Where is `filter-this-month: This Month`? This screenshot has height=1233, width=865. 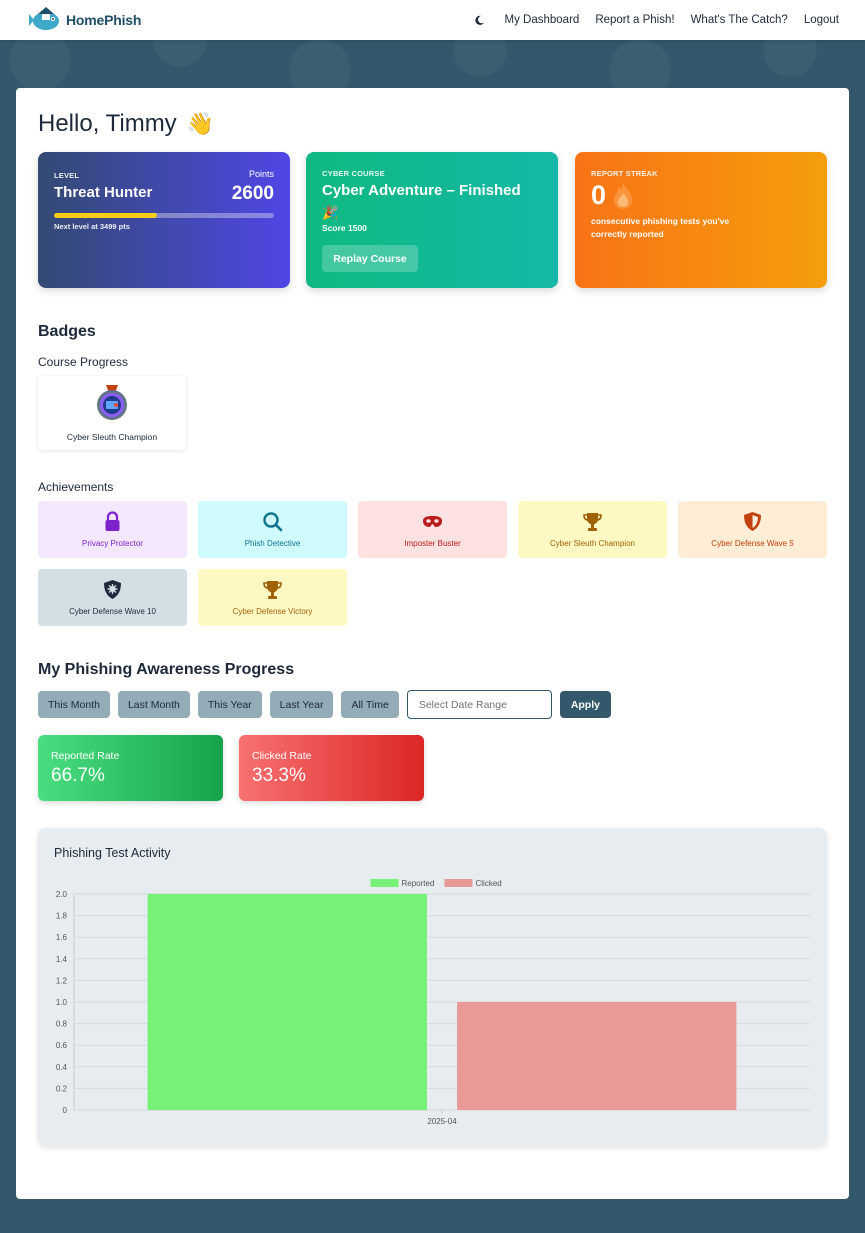 filter-this-month: This Month is located at coordinates (74, 704).